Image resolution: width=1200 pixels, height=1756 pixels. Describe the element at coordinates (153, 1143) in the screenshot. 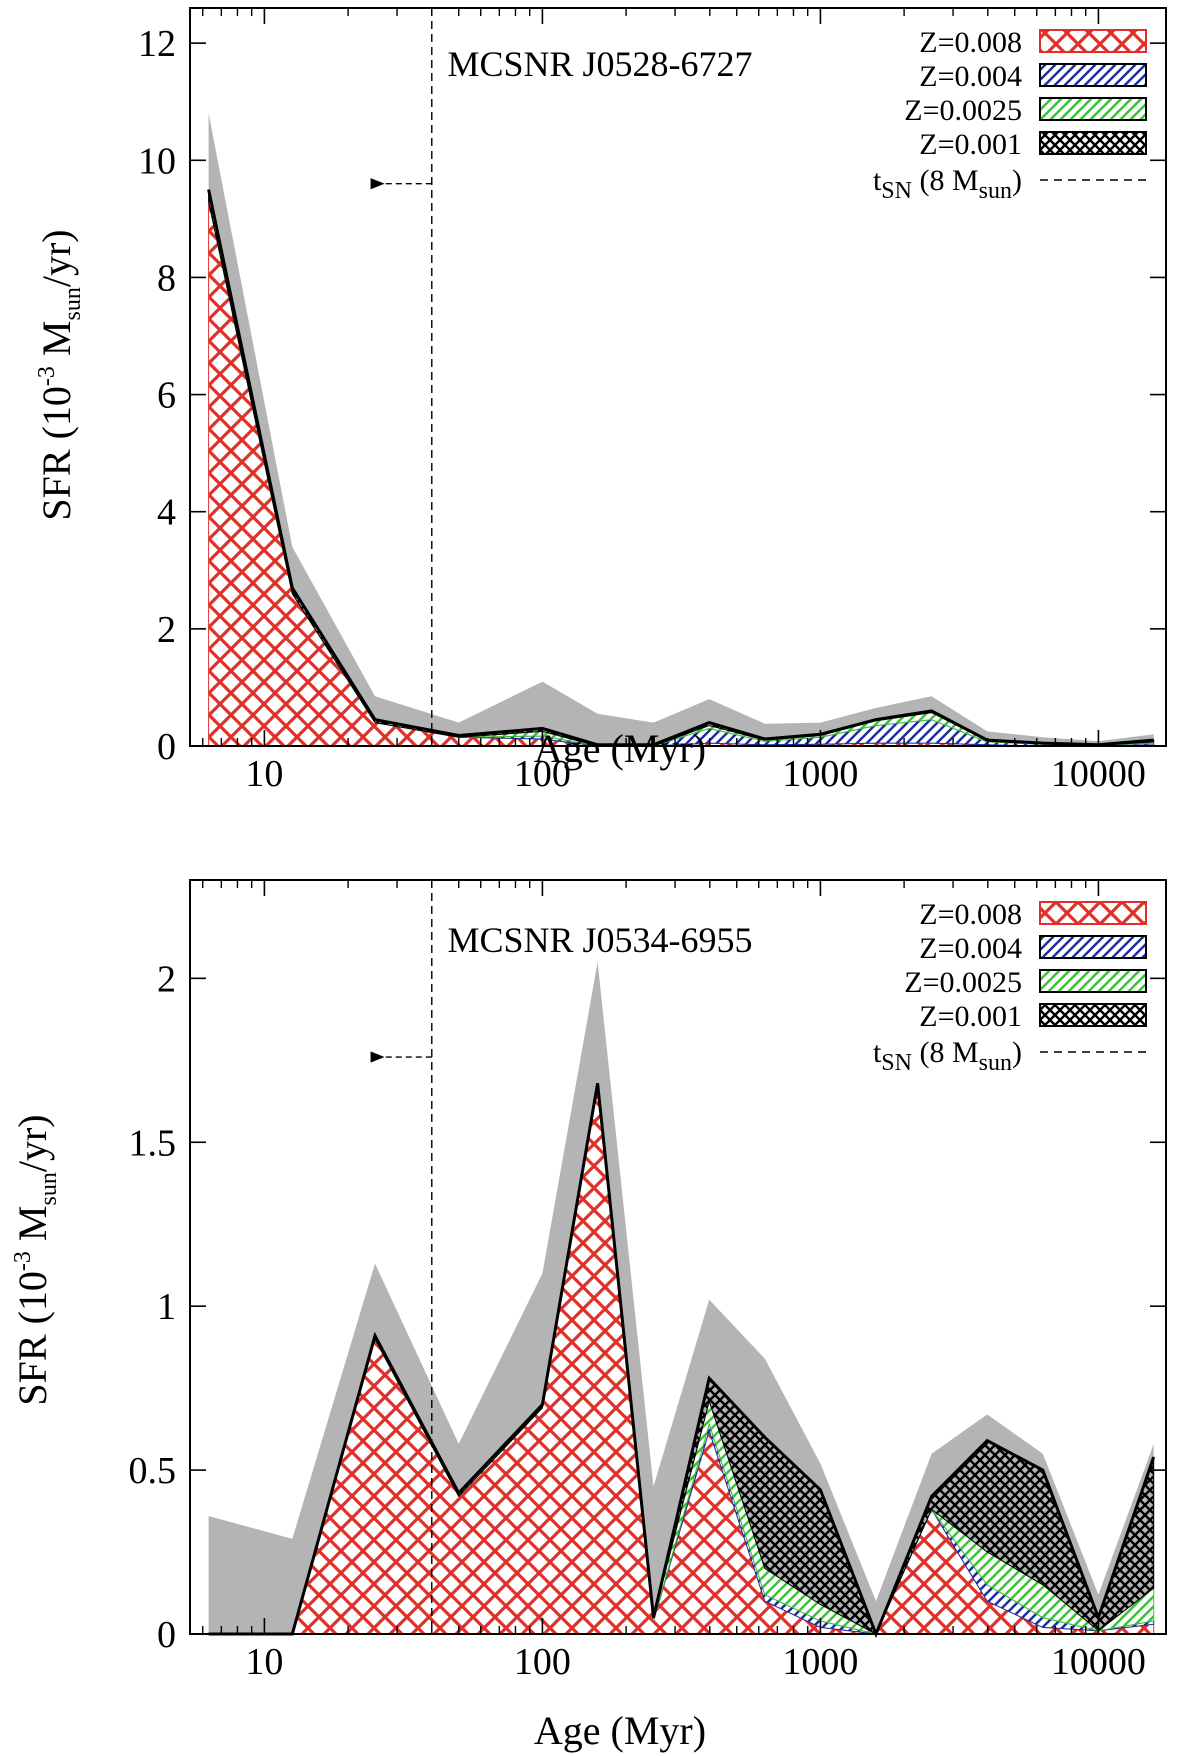

I see `y-tick-label: 1.5` at that location.